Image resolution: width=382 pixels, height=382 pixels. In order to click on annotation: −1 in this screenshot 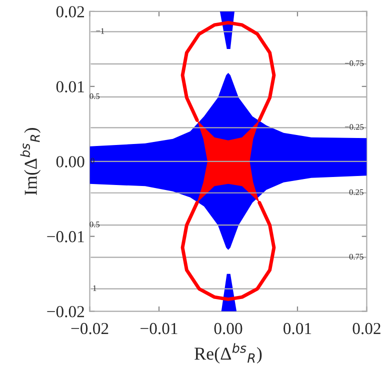, I will do `click(100, 31)`.